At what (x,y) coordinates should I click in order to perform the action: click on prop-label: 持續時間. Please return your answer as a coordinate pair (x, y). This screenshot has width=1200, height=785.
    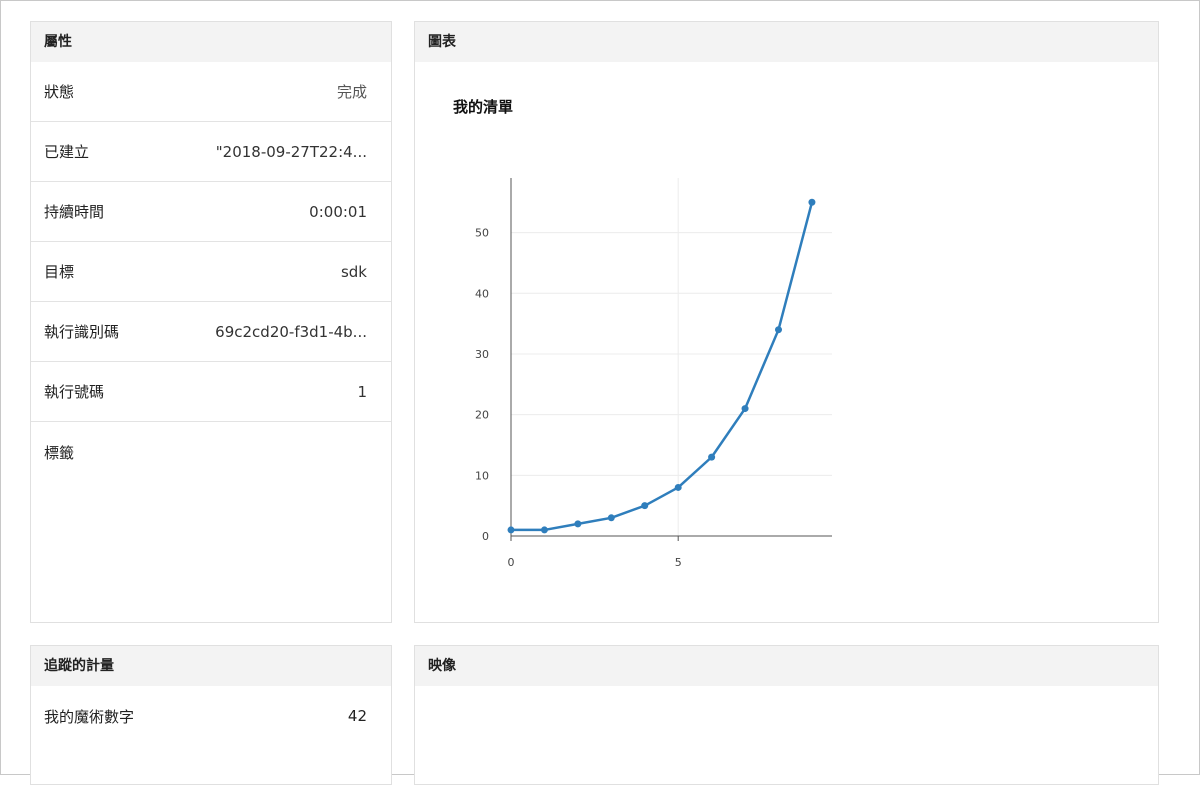
    Looking at the image, I should click on (74, 212).